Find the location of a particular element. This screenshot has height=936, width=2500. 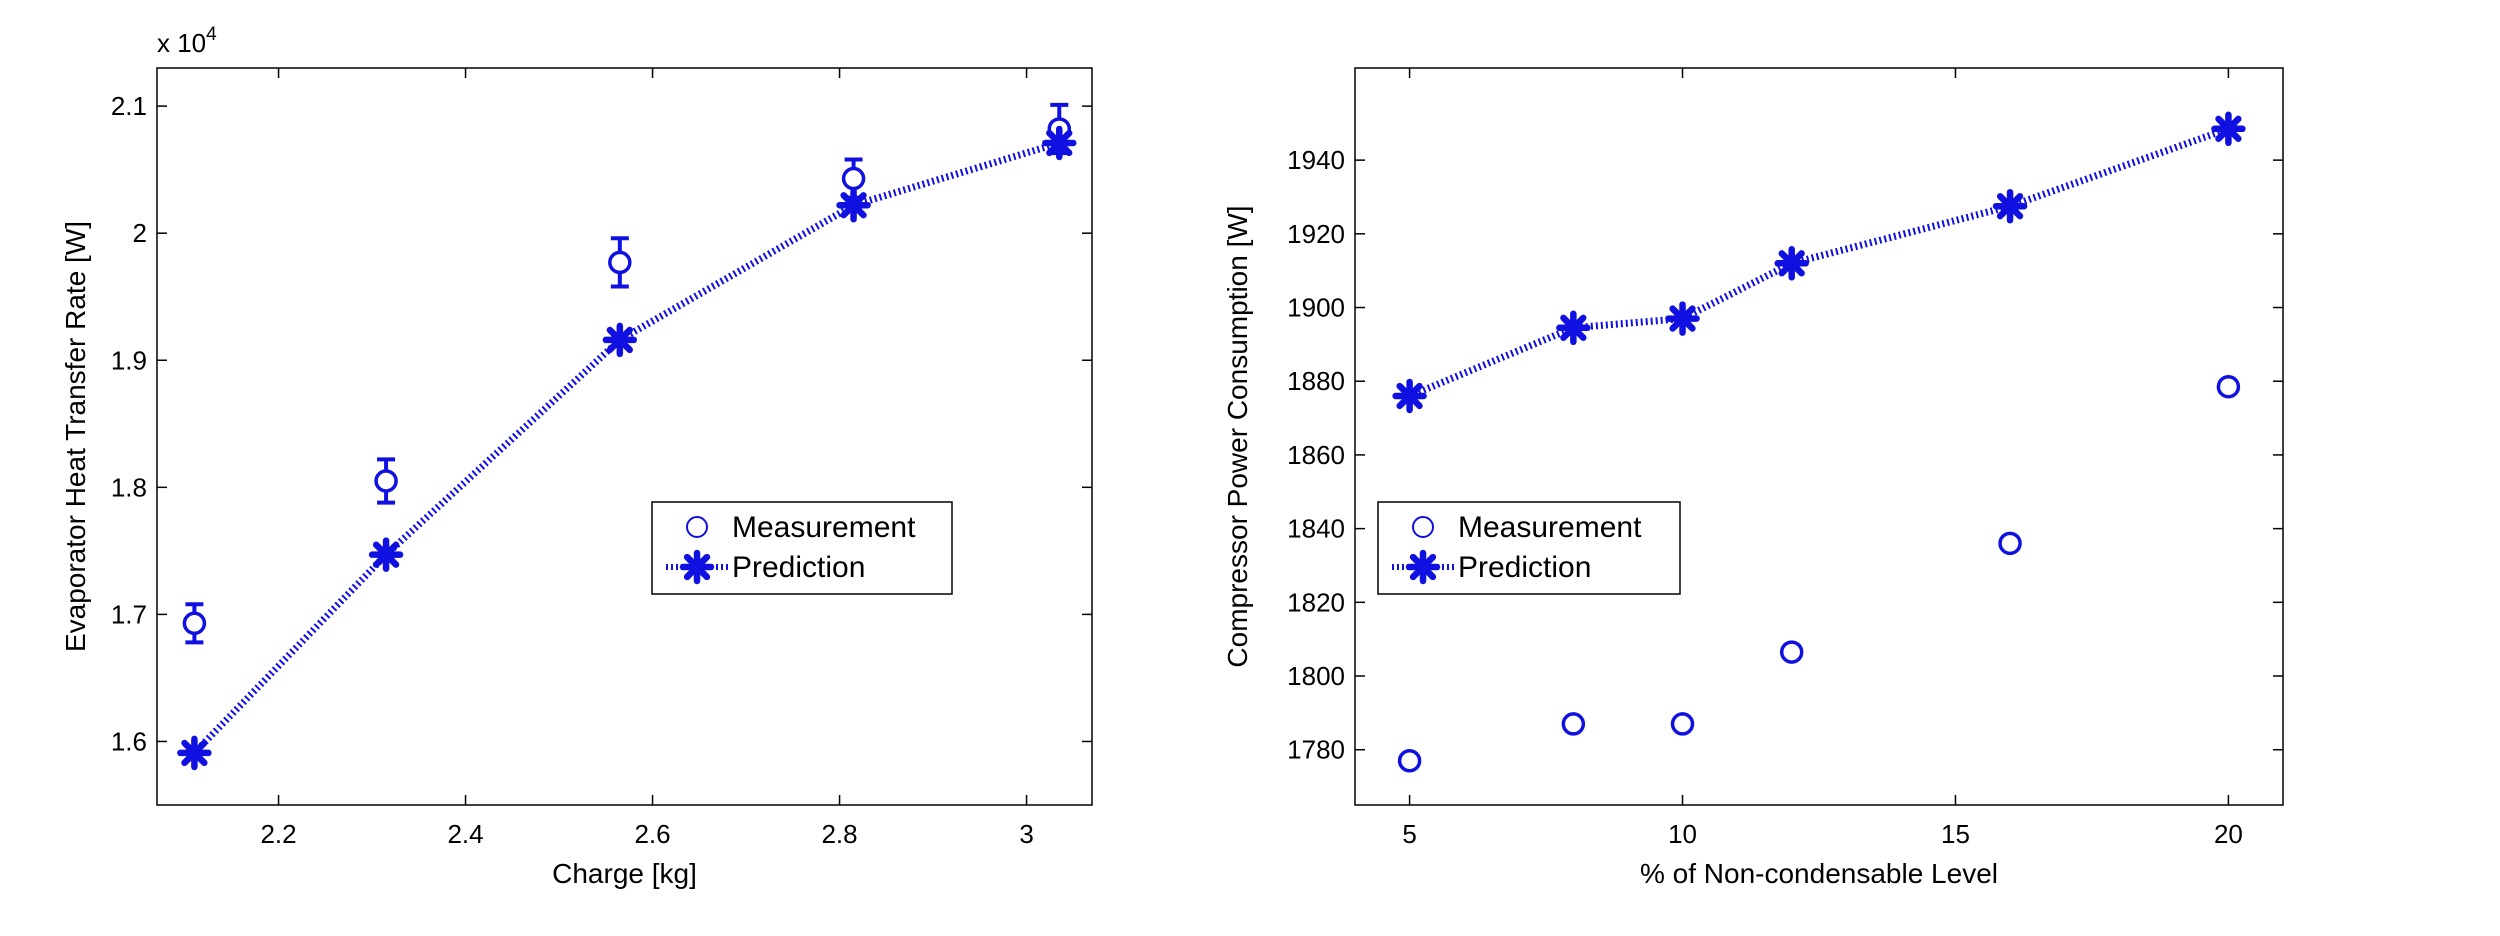

x-tick-label: 2.8 is located at coordinates (839, 834).